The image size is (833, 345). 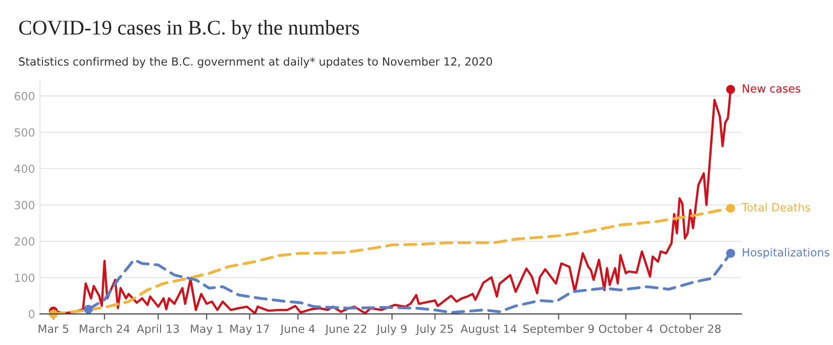 What do you see at coordinates (24, 205) in the screenshot?
I see `y-tick-label: 300` at bounding box center [24, 205].